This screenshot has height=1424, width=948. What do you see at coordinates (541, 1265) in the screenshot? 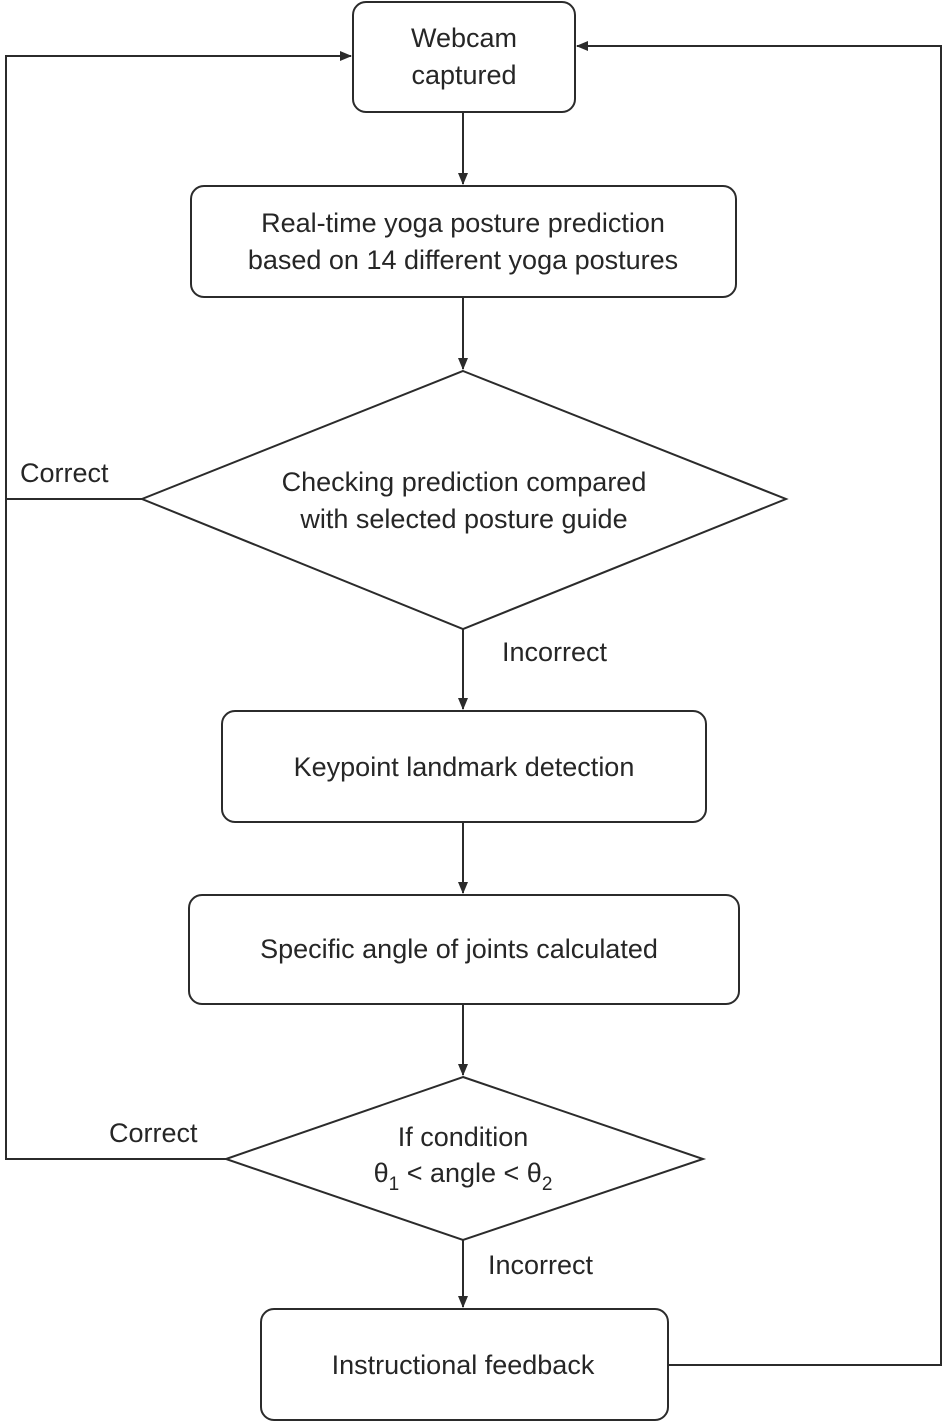
I see `edge-label-condition-incorrect: Incorrect` at bounding box center [541, 1265].